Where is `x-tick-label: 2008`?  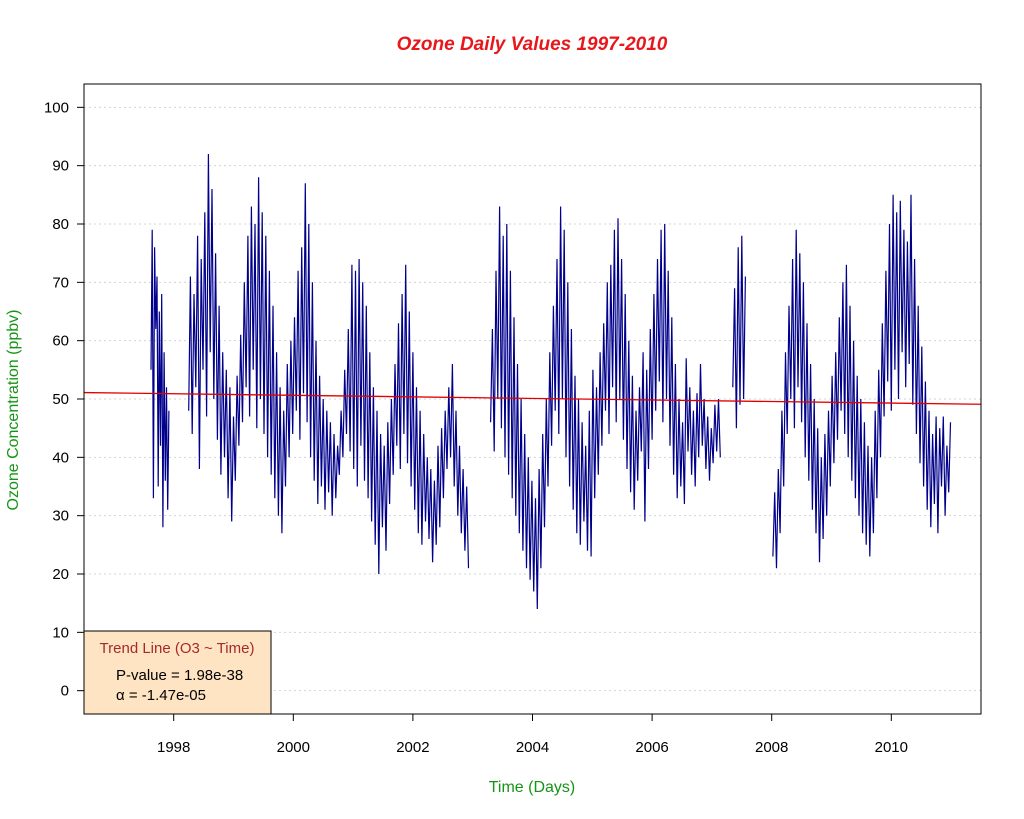 x-tick-label: 2008 is located at coordinates (771, 747).